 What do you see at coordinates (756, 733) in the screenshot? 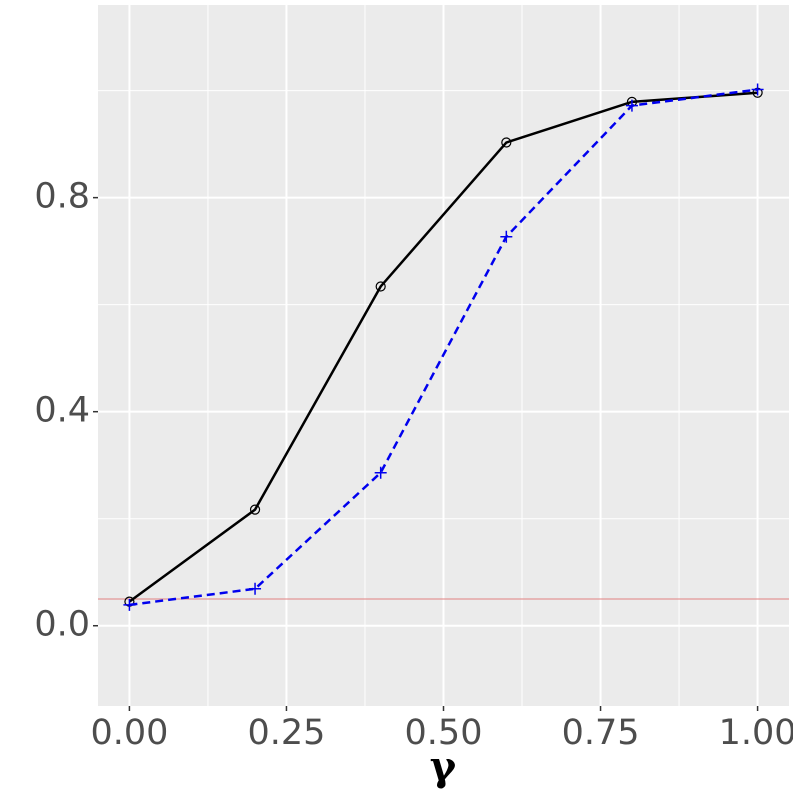
I see `x-tick-label: 1.00` at bounding box center [756, 733].